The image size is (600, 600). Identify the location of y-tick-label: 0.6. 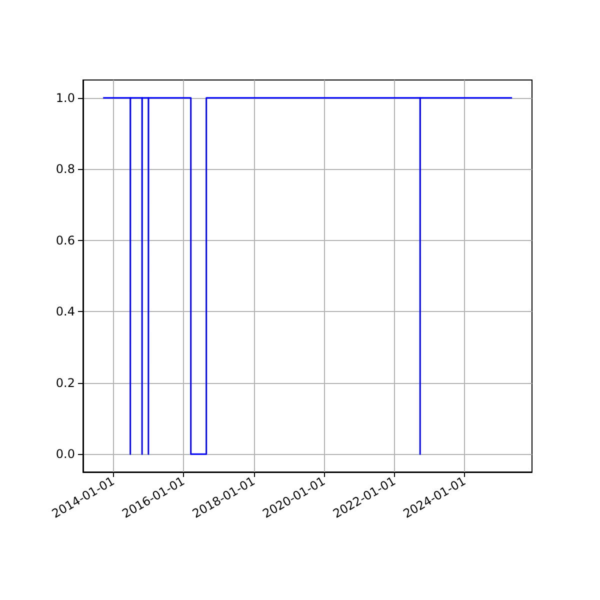
(65, 240).